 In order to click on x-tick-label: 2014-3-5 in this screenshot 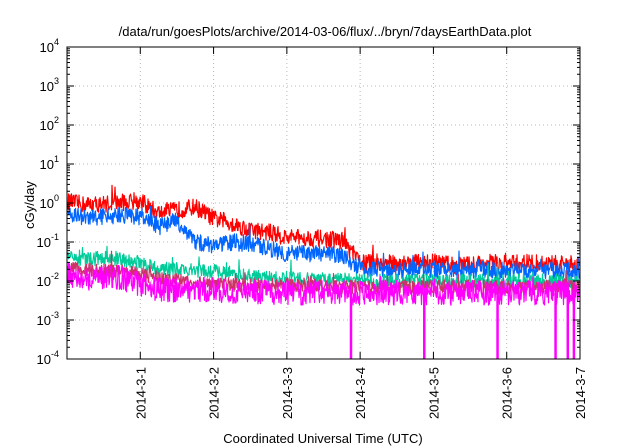, I will do `click(433, 393)`.